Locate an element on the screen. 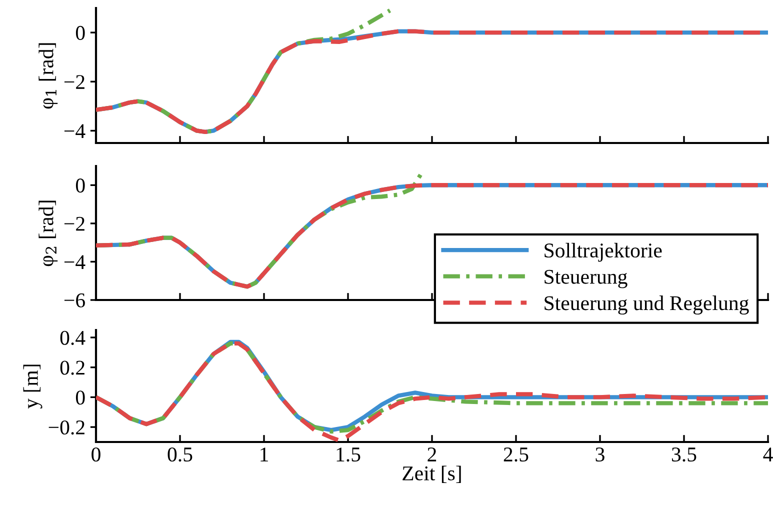  legend-label: Solltrajektorie is located at coordinates (603, 252).